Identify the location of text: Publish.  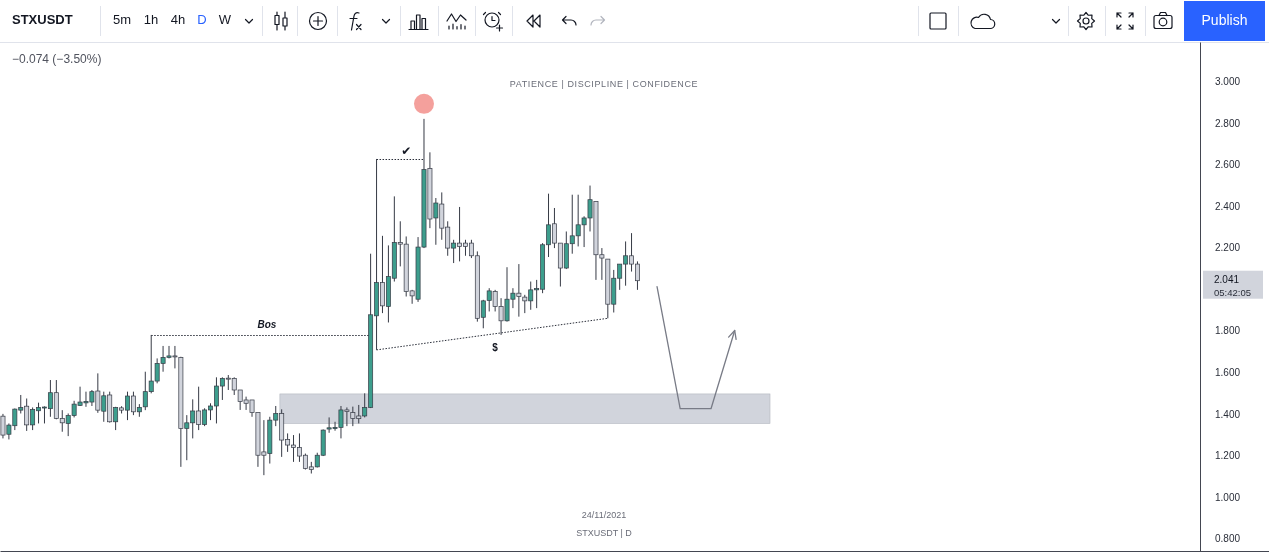
(1224, 19).